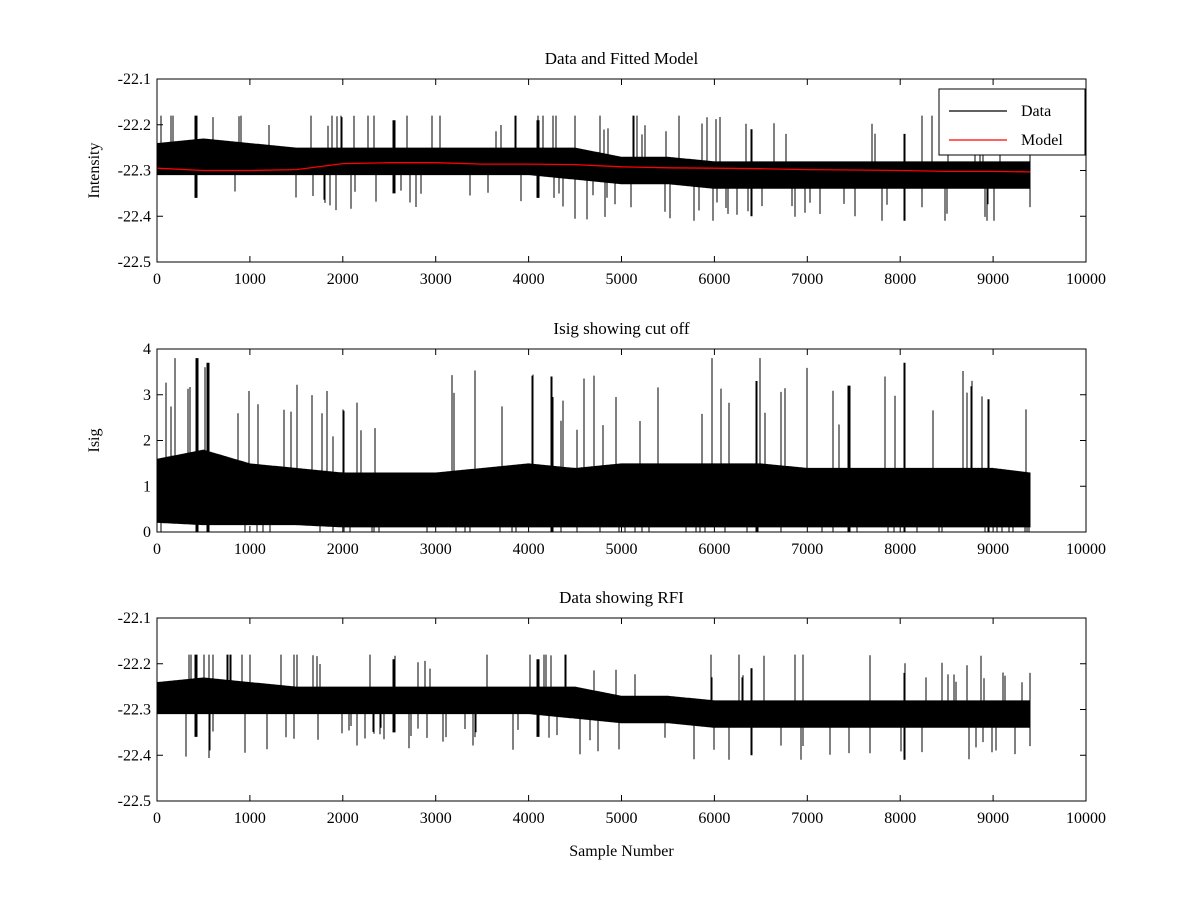 Image resolution: width=1200 pixels, height=900 pixels. I want to click on chart-title-1: Data and Fitted Model, so click(622, 58).